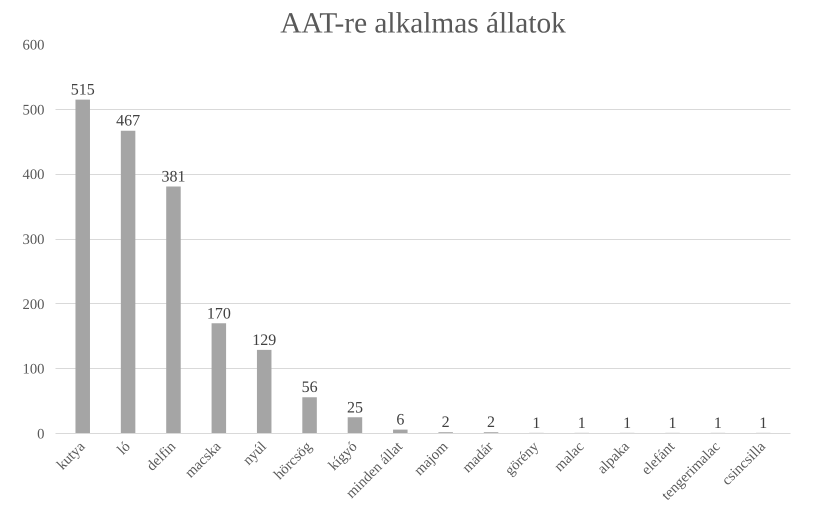 This screenshot has height=516, width=834. What do you see at coordinates (400, 420) in the screenshot?
I see `data-label: 6` at bounding box center [400, 420].